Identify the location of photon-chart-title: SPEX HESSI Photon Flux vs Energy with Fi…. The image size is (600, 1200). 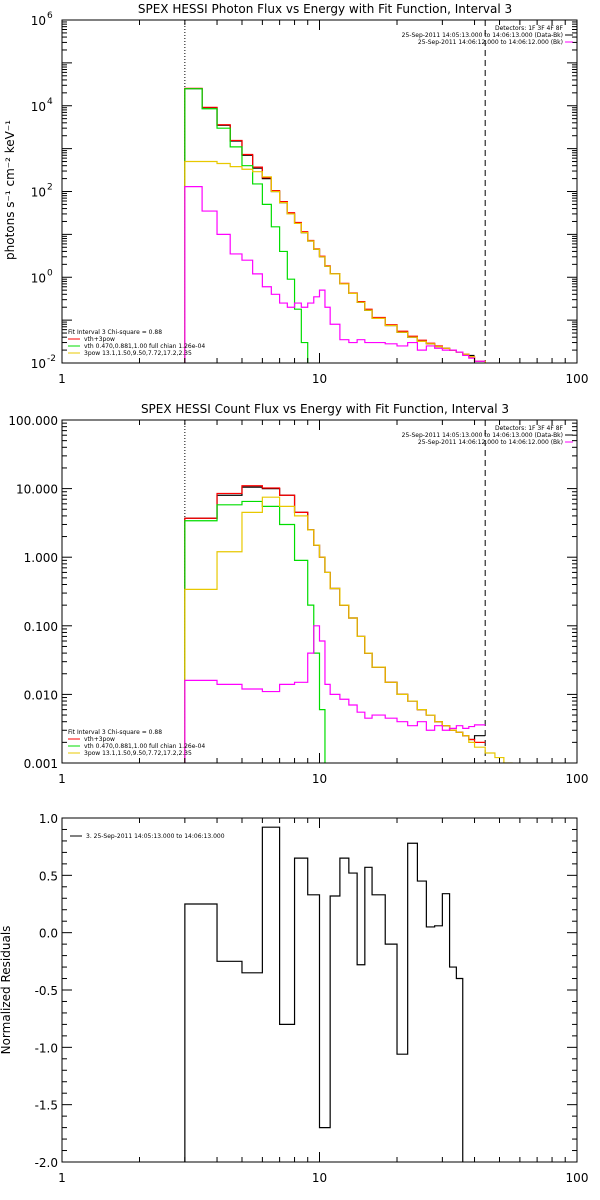
(325, 9).